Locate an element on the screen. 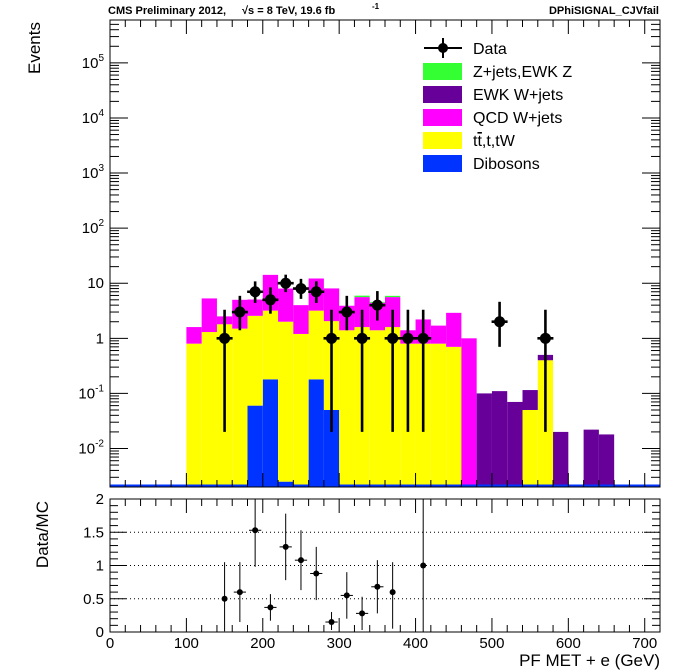 The width and height of the screenshot is (696, 672). ytick-label--1: 10⁻¹ is located at coordinates (91, 392).